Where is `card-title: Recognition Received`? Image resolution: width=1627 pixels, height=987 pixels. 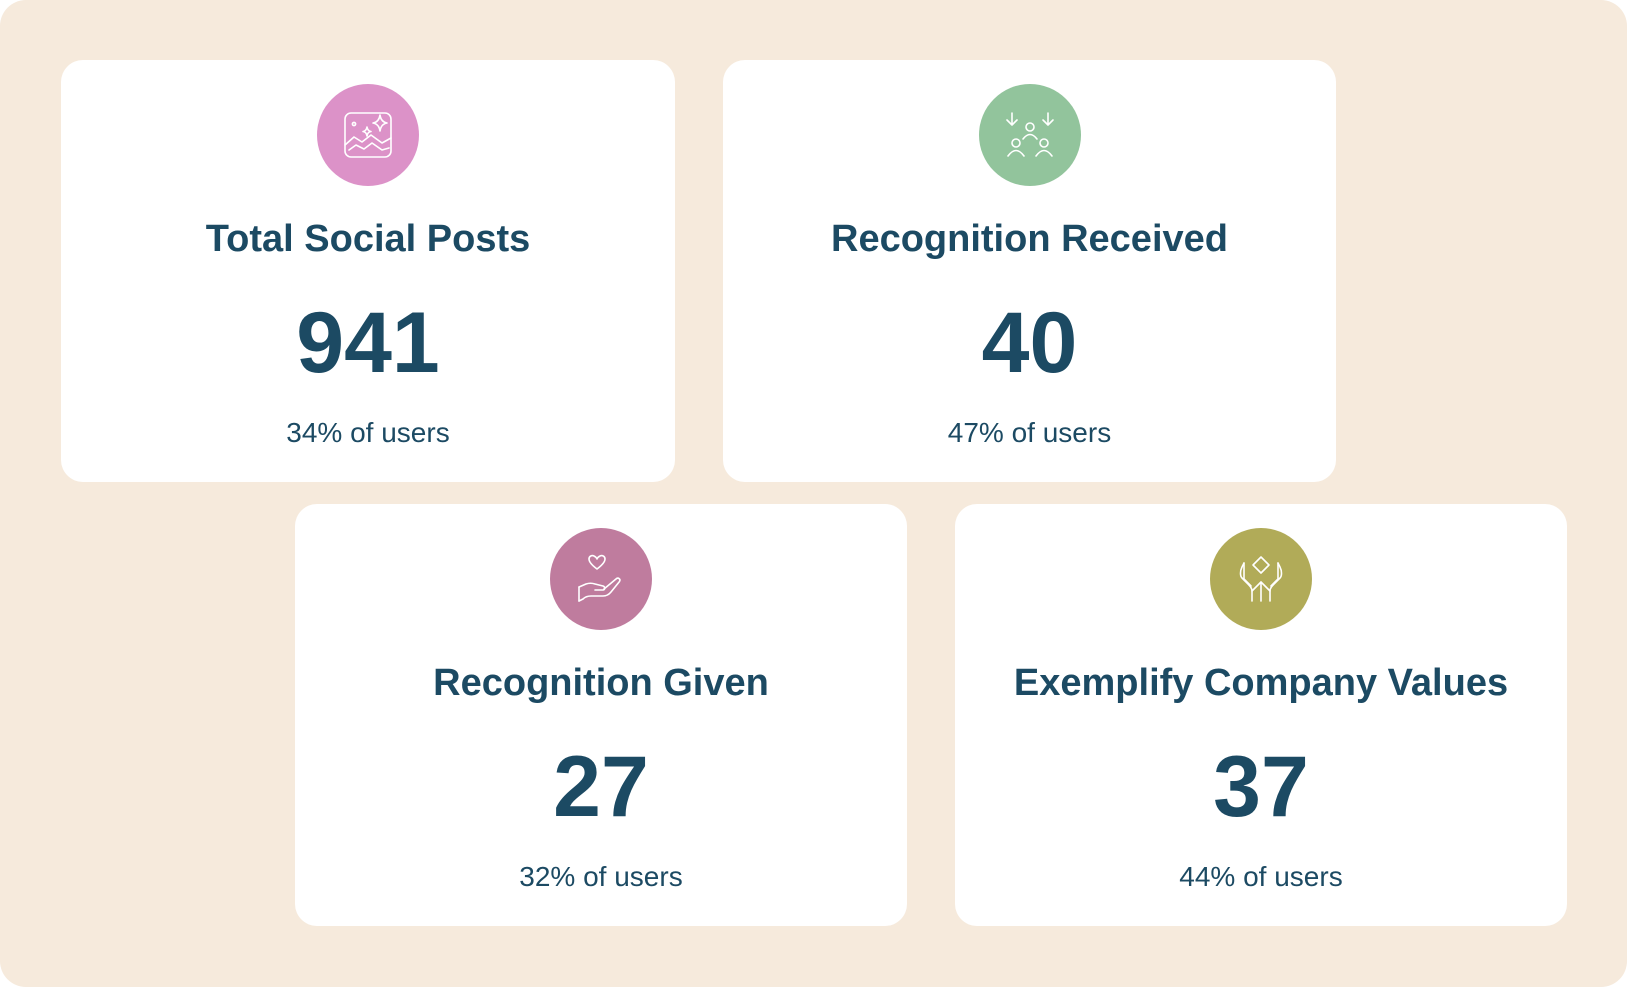 card-title: Recognition Received is located at coordinates (1029, 239).